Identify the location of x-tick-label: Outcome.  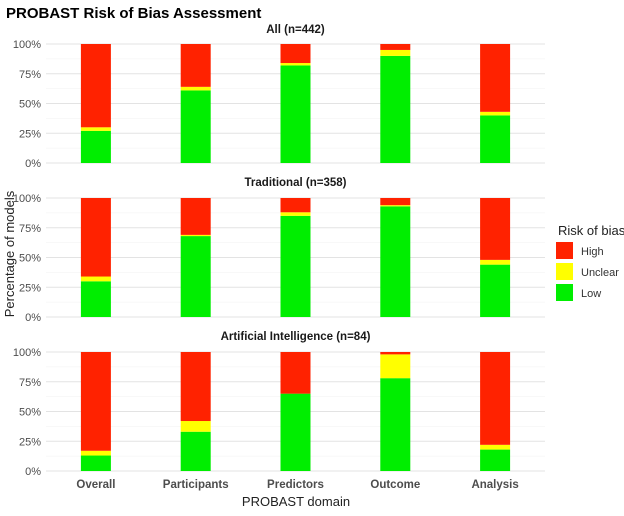
(395, 485).